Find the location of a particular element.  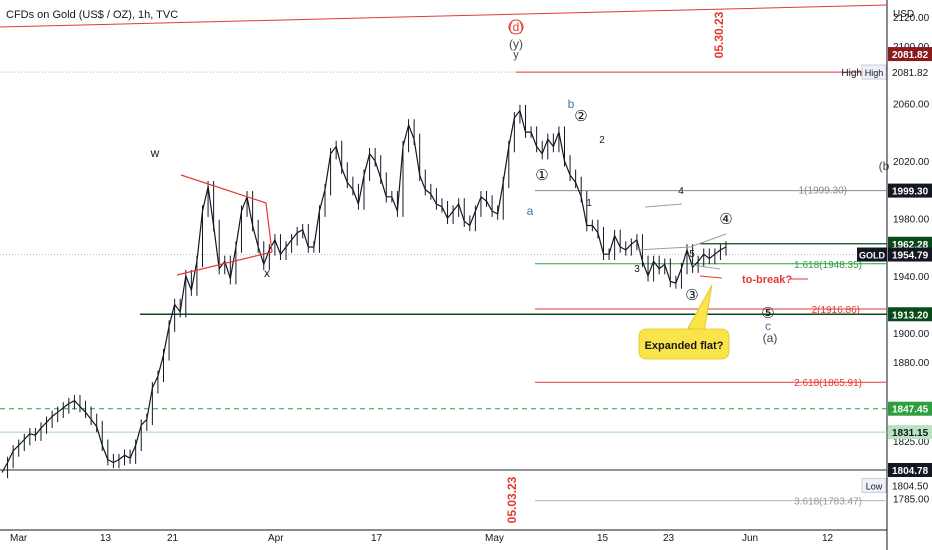

triangle-lower-line is located at coordinates (224, 263).